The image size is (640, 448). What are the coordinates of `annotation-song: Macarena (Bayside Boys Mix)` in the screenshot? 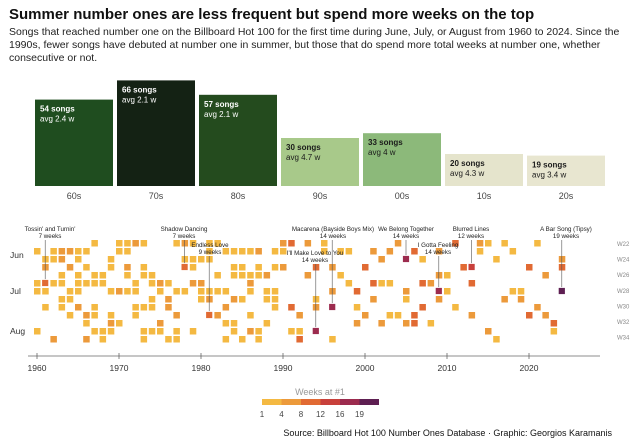 It's located at (333, 229).